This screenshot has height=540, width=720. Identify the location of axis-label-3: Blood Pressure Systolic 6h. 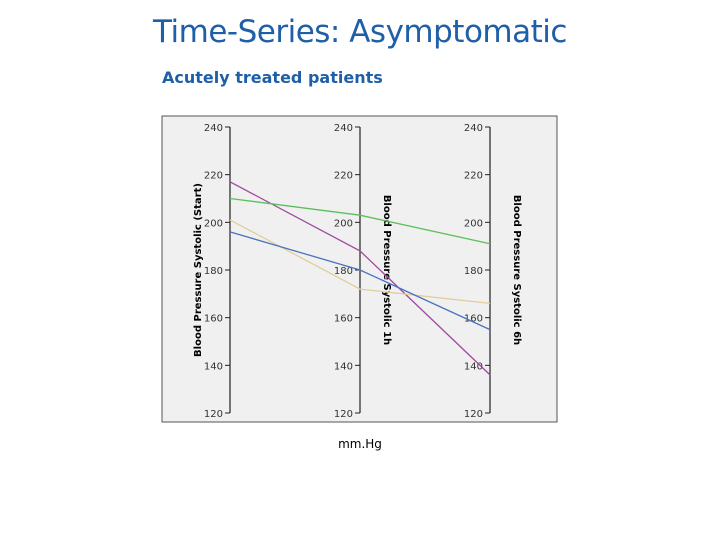
(516, 270).